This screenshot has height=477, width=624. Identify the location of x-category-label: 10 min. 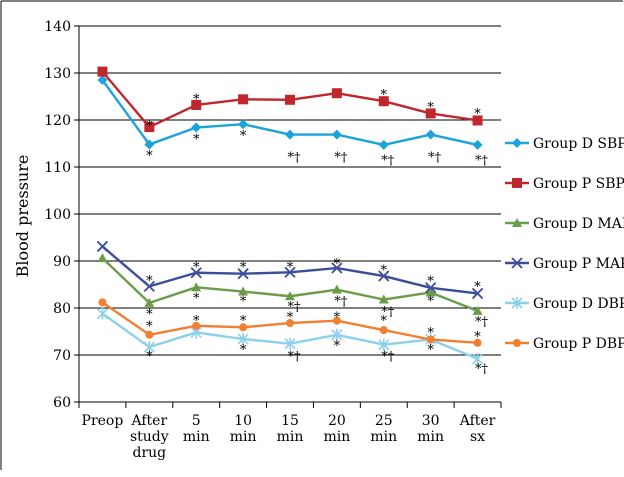
(243, 429).